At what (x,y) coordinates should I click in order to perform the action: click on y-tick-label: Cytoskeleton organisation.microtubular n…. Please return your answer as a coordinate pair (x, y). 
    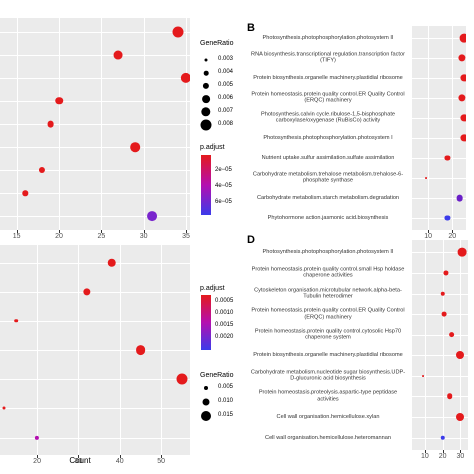
    Looking at the image, I should click on (328, 293).